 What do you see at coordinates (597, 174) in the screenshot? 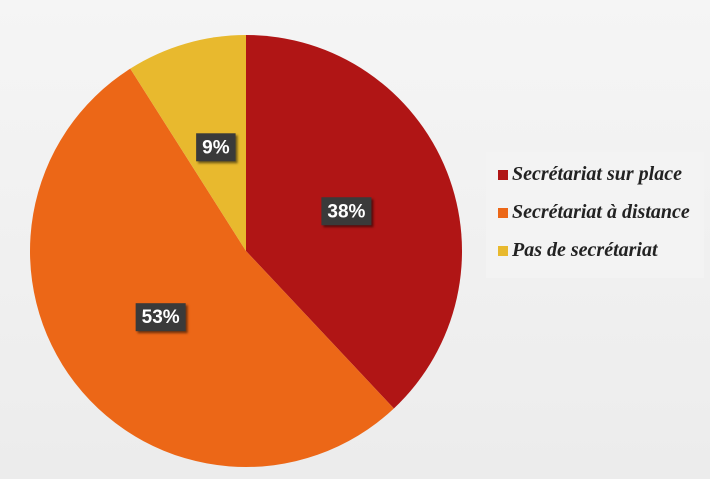
I see `legend-label: Secrétariat sur place` at bounding box center [597, 174].